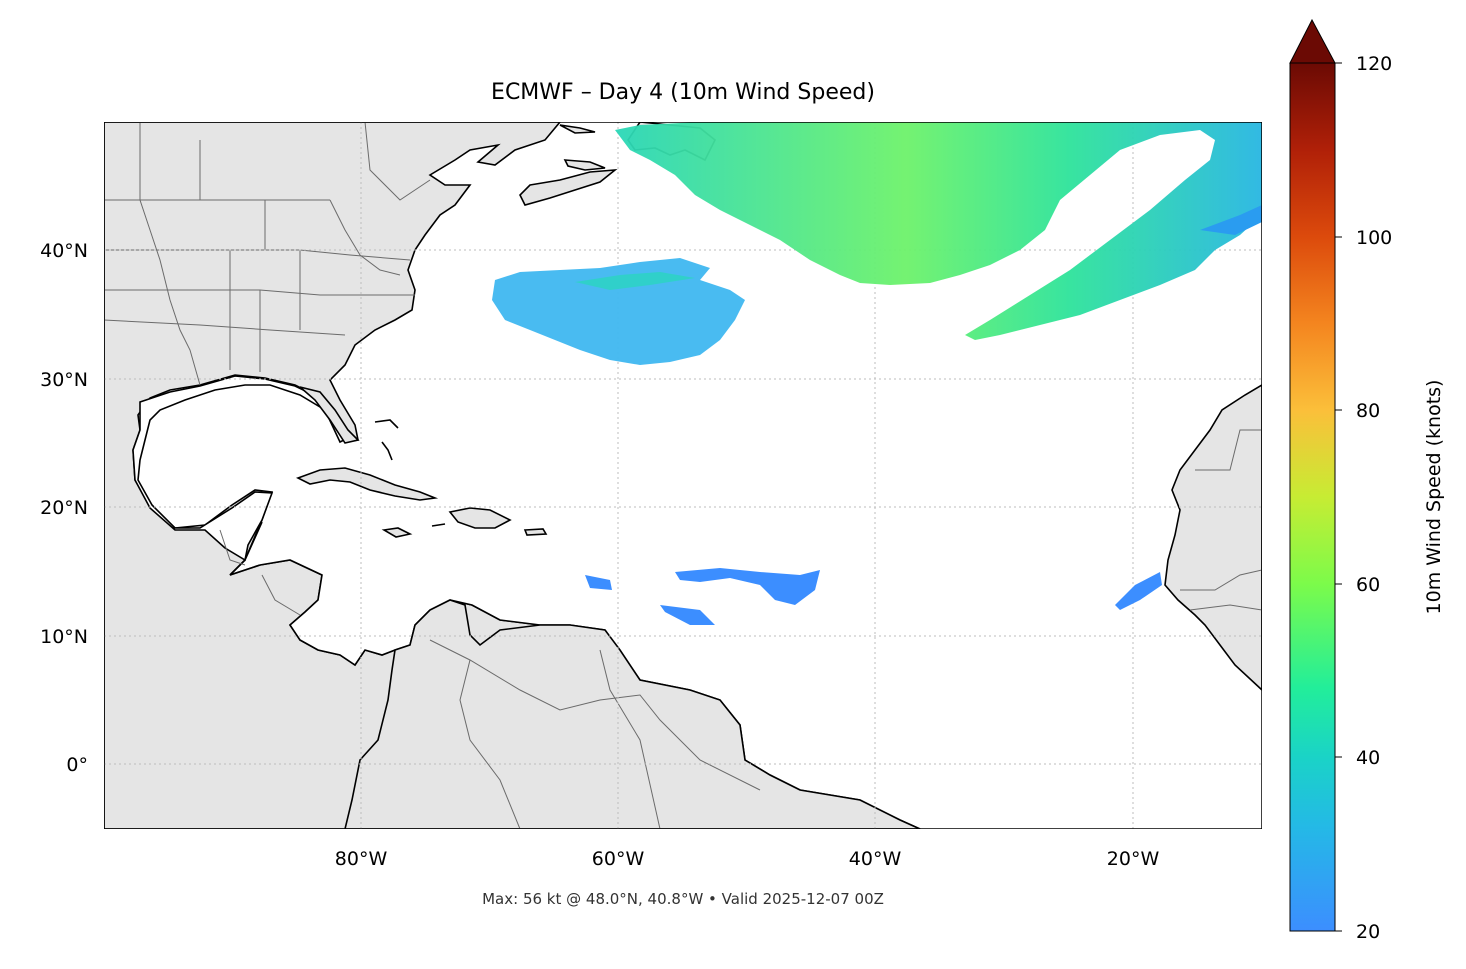  I want to click on colorbar-ticks, so click(1338, 497).